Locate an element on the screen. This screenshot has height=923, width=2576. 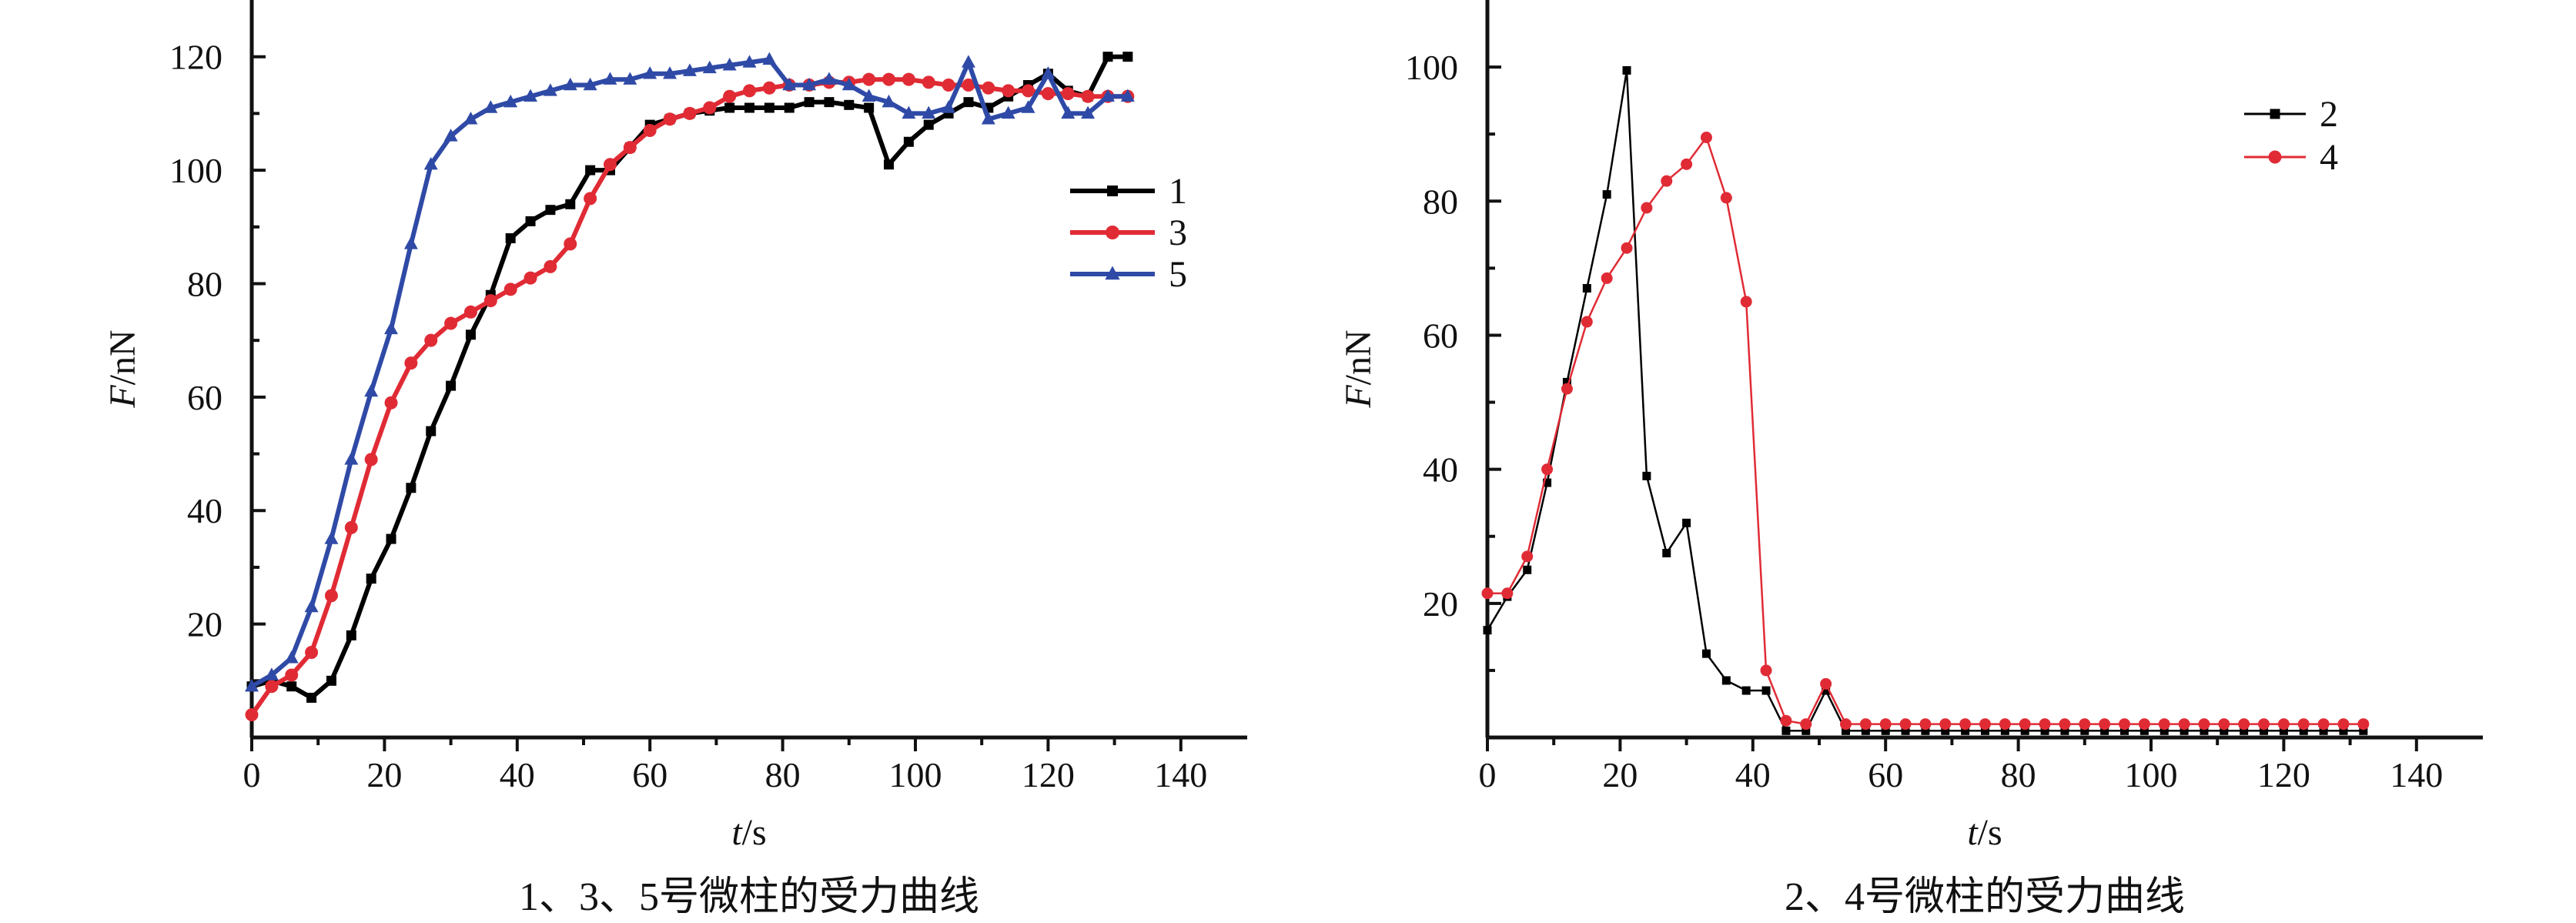
legend-label-4: 4 is located at coordinates (2329, 157).